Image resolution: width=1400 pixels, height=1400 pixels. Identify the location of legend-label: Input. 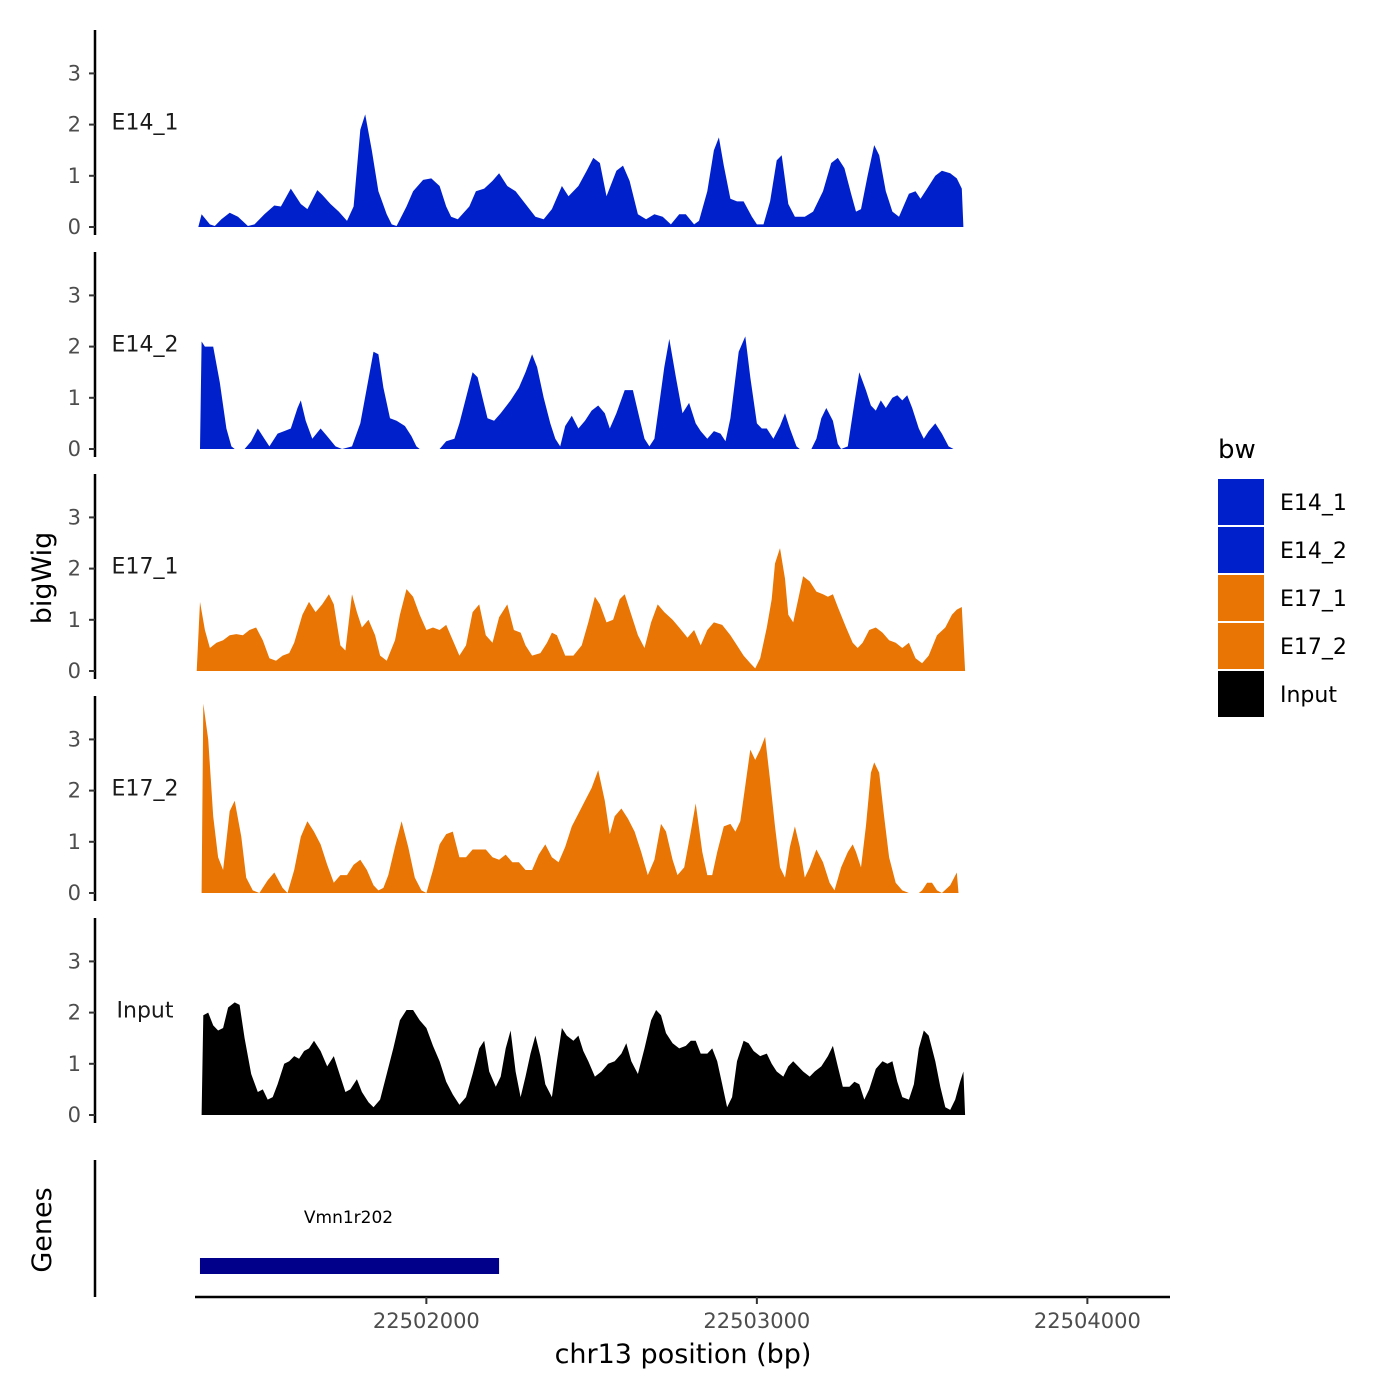
(1308, 695).